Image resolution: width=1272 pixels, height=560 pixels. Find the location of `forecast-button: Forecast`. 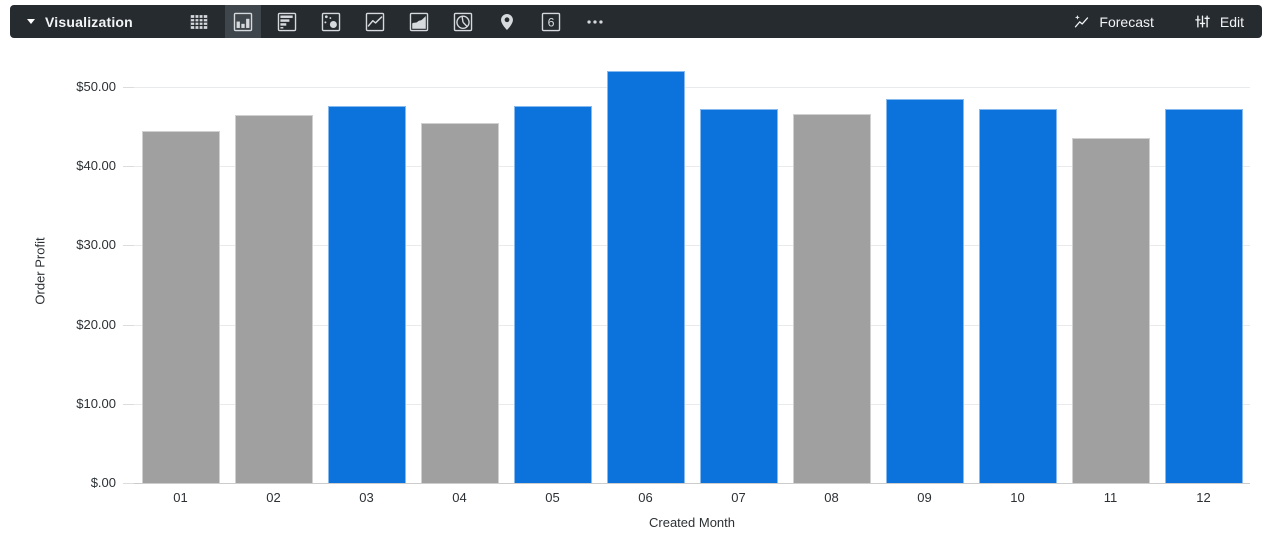

forecast-button: Forecast is located at coordinates (1113, 21).